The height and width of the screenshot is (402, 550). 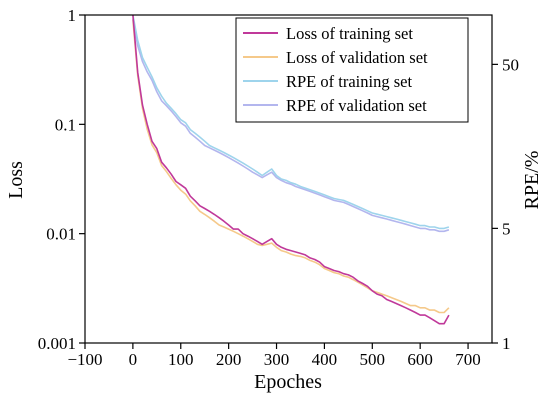 What do you see at coordinates (72, 15) in the screenshot?
I see `y-left-tick-label: 1` at bounding box center [72, 15].